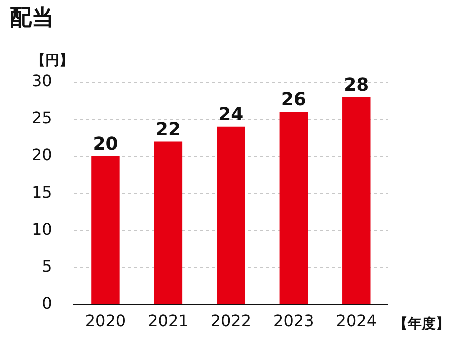 The height and width of the screenshot is (344, 450). What do you see at coordinates (42, 192) in the screenshot?
I see `y-tick-label: 15` at bounding box center [42, 192].